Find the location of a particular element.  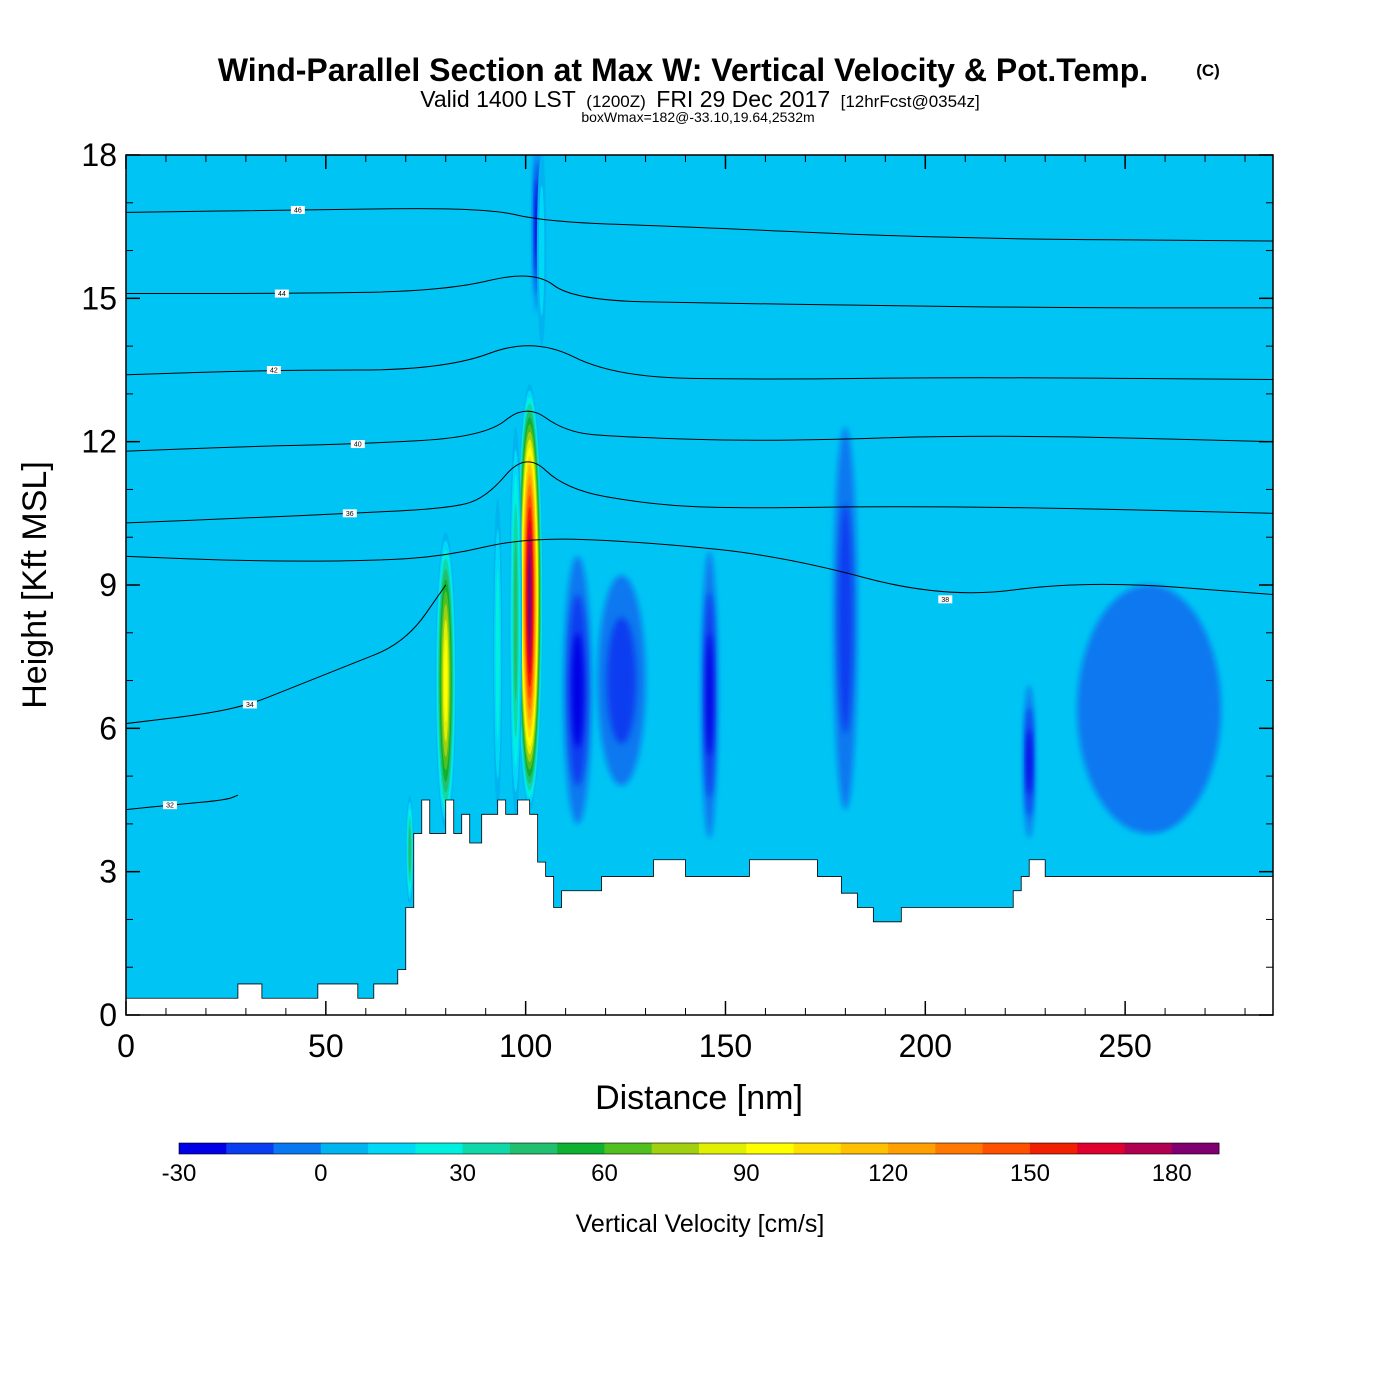

y-tick-label: 3 is located at coordinates (108, 872).